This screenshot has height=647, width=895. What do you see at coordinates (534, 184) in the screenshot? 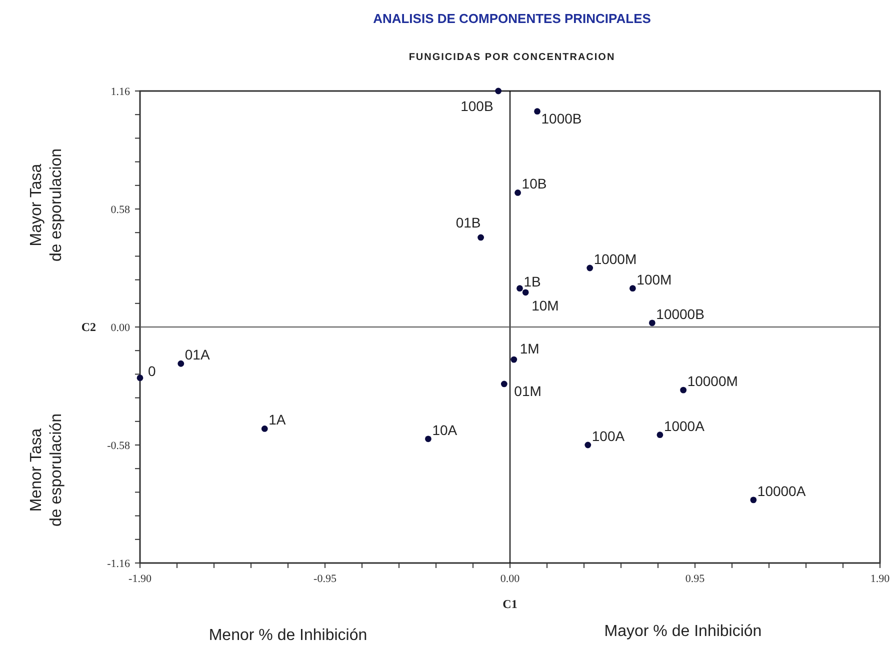
I see `annotation: 10B` at bounding box center [534, 184].